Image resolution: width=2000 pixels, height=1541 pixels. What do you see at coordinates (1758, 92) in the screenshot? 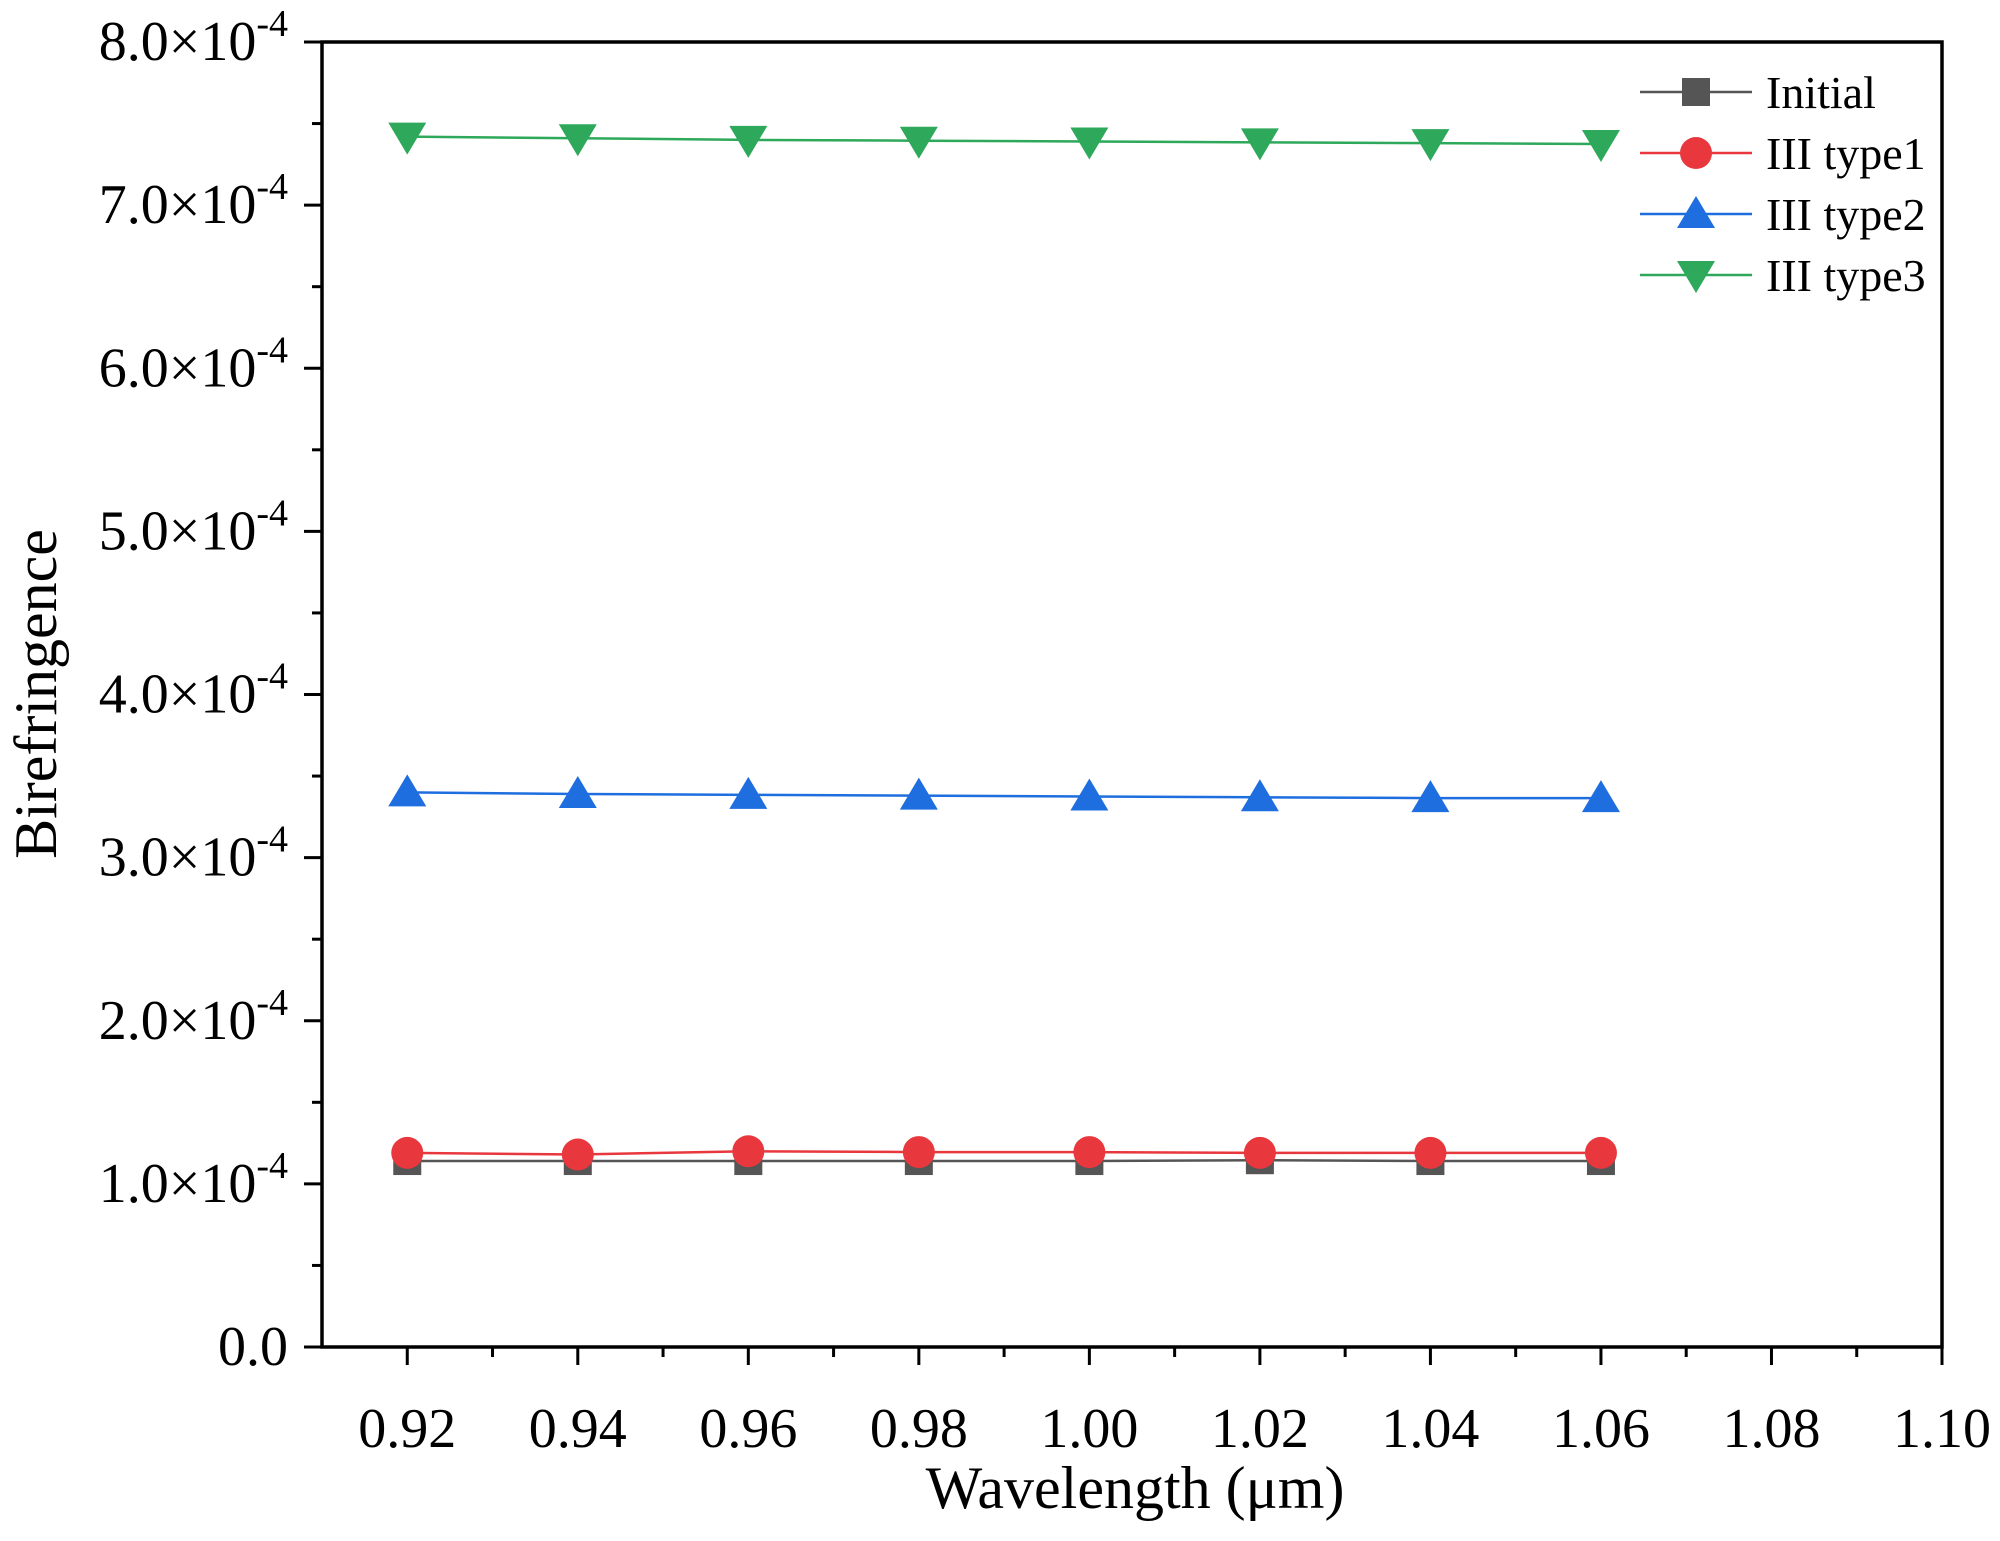
I see `legend-item: Initial` at bounding box center [1758, 92].